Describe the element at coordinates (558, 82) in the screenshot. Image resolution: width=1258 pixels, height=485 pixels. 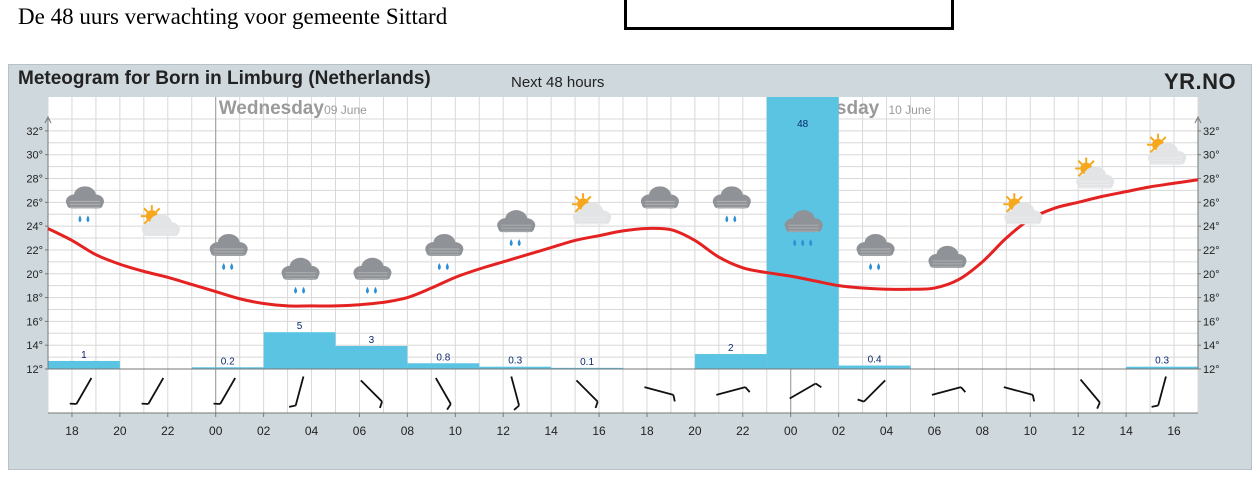
I see `meteogram-subtitle: Next 48 hours` at that location.